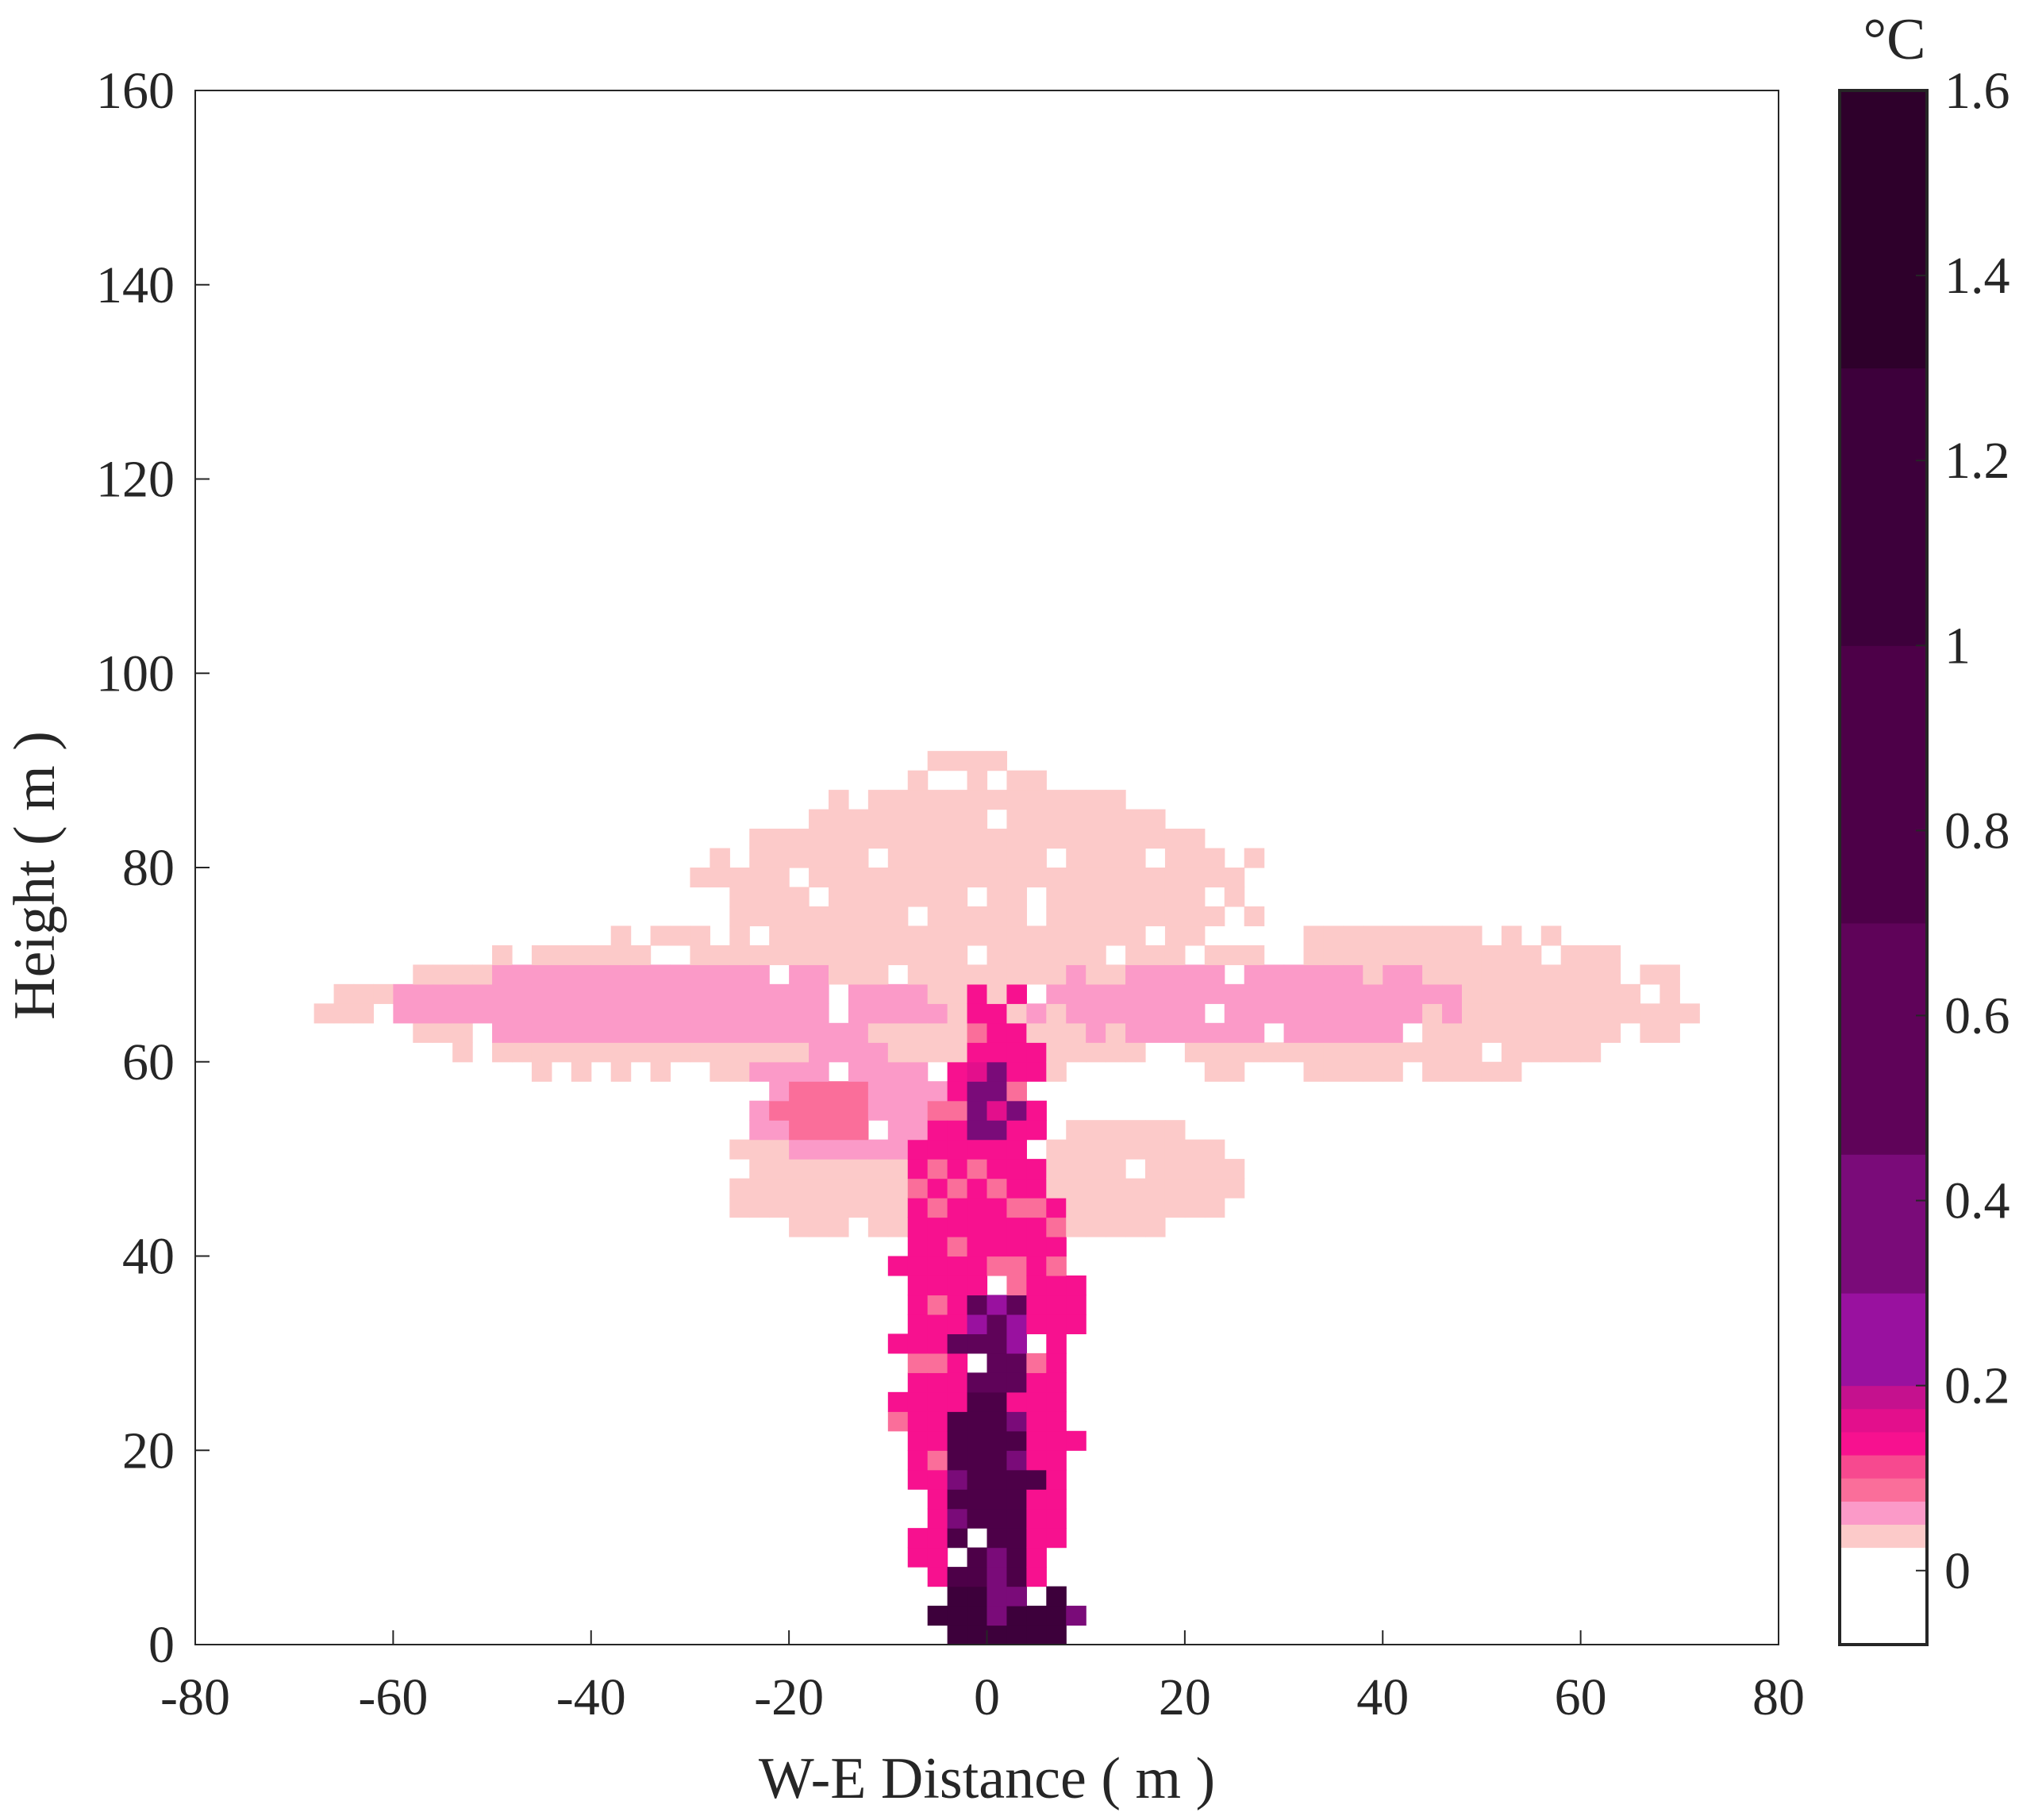 Image resolution: width=2023 pixels, height=1820 pixels. I want to click on x-tick-label: 40, so click(1382, 1697).